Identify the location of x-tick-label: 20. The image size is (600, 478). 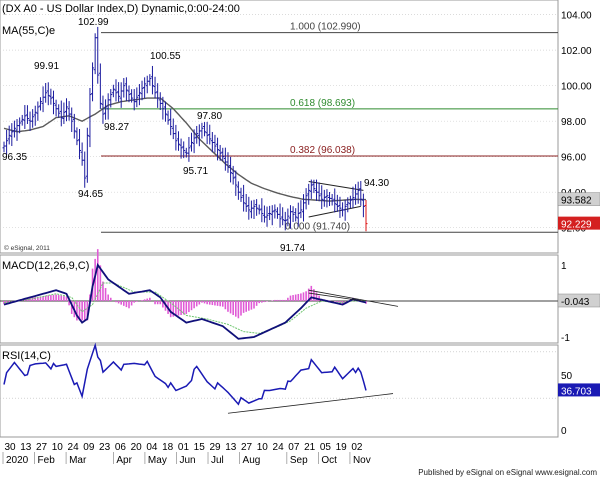
(137, 447).